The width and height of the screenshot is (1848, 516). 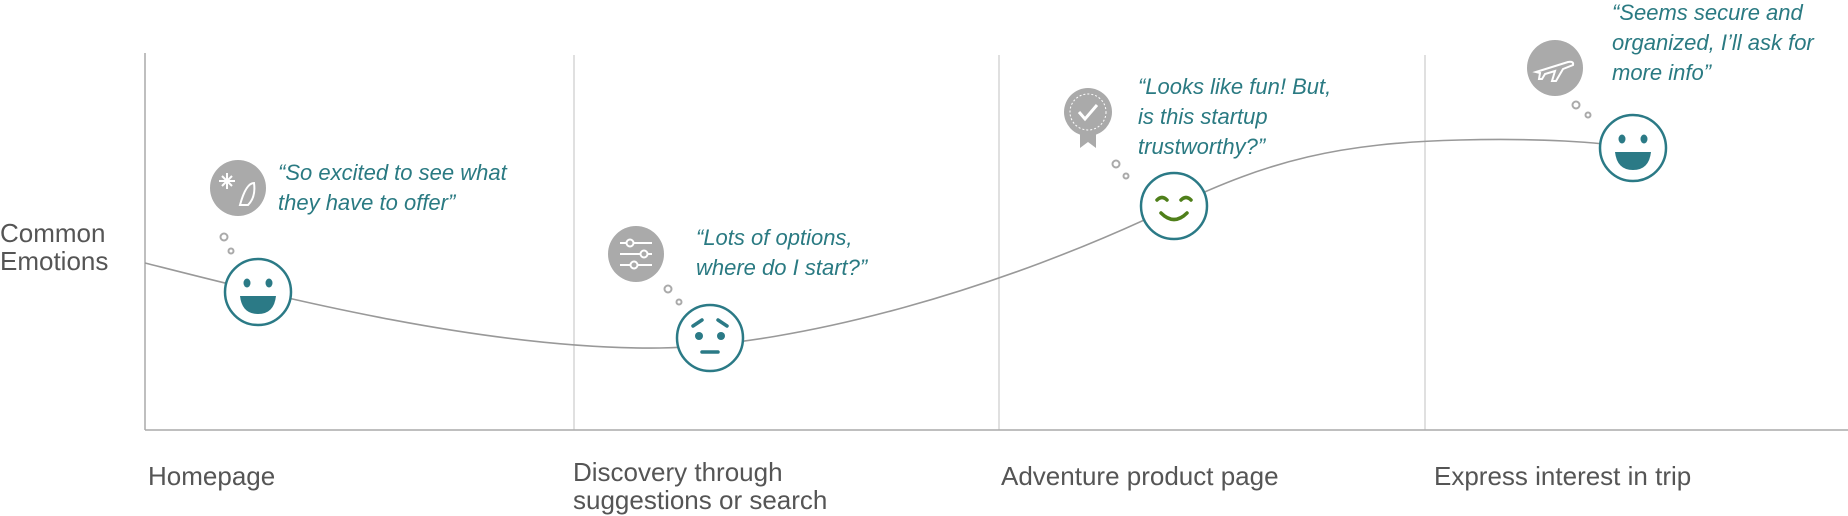 I want to click on face-content, so click(x=1174, y=206).